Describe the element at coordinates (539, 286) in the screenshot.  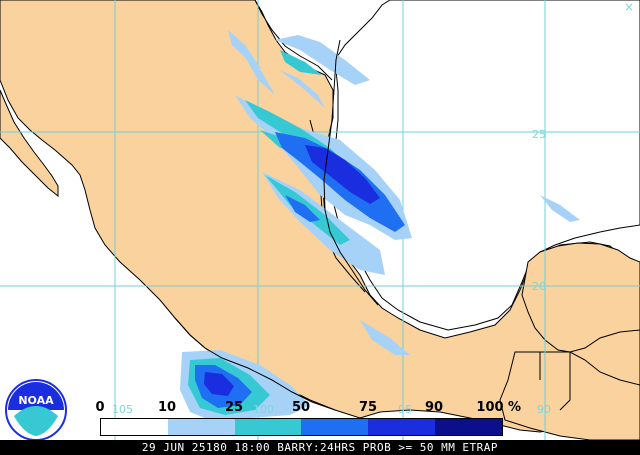
I see `lat-label-20: 20` at that location.